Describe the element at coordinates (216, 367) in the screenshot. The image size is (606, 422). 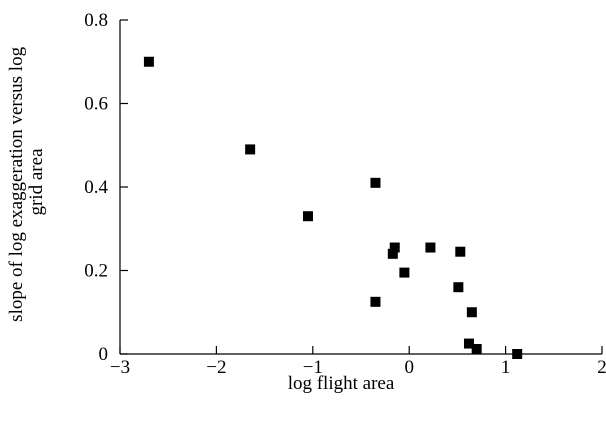
I see `x-tick-label: −2` at that location.